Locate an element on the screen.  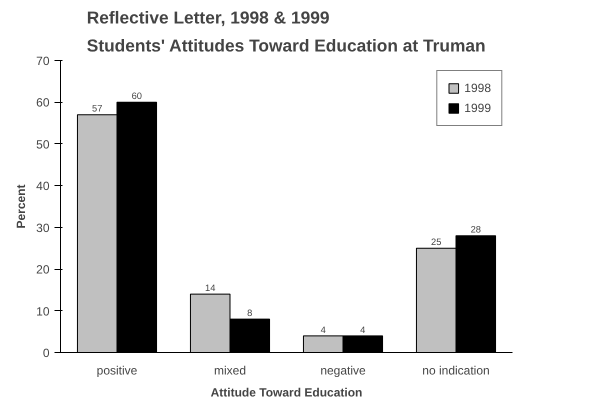
y-tick-label: 0 is located at coordinates (46, 353).